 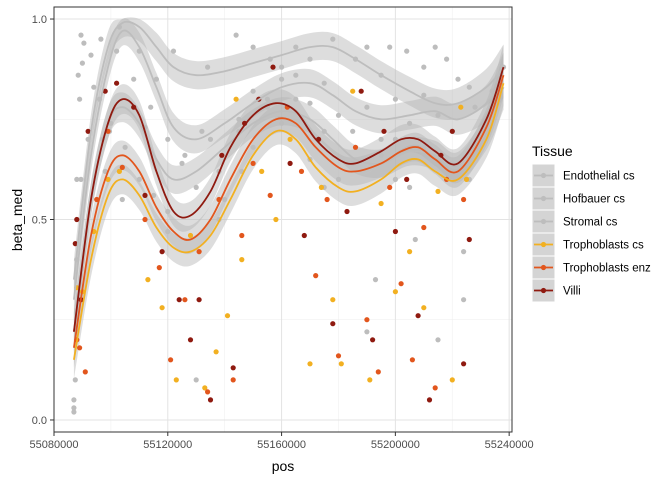 What do you see at coordinates (17, 220) in the screenshot?
I see `y-axis-label: beta_med` at bounding box center [17, 220].